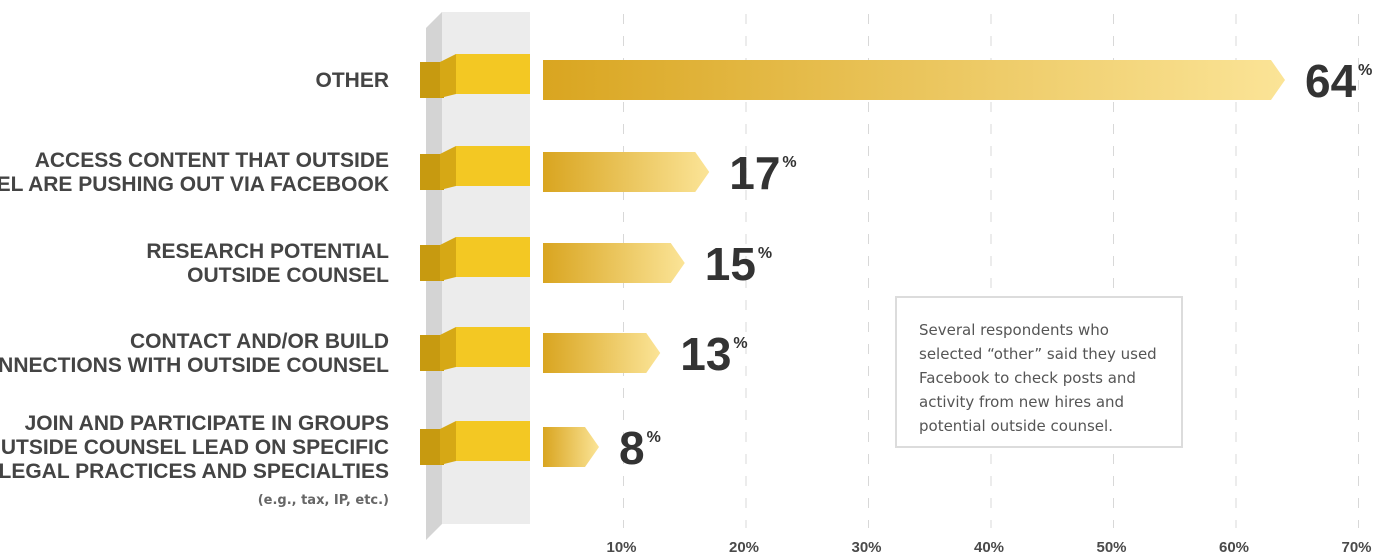 The image size is (1387, 557). Describe the element at coordinates (194, 471) in the screenshot. I see `category-label: LEGAL PRACTICES AND SPECIALTIES` at that location.